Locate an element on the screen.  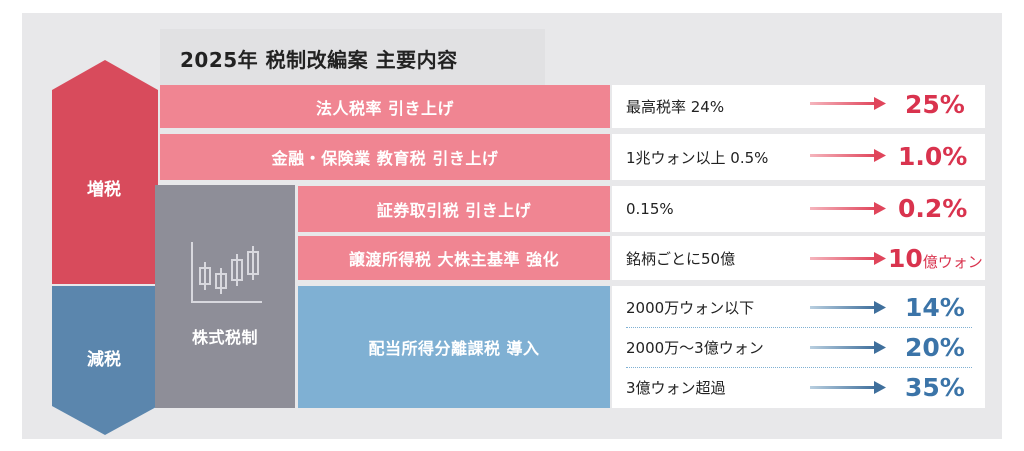
title-box is located at coordinates (352, 57).